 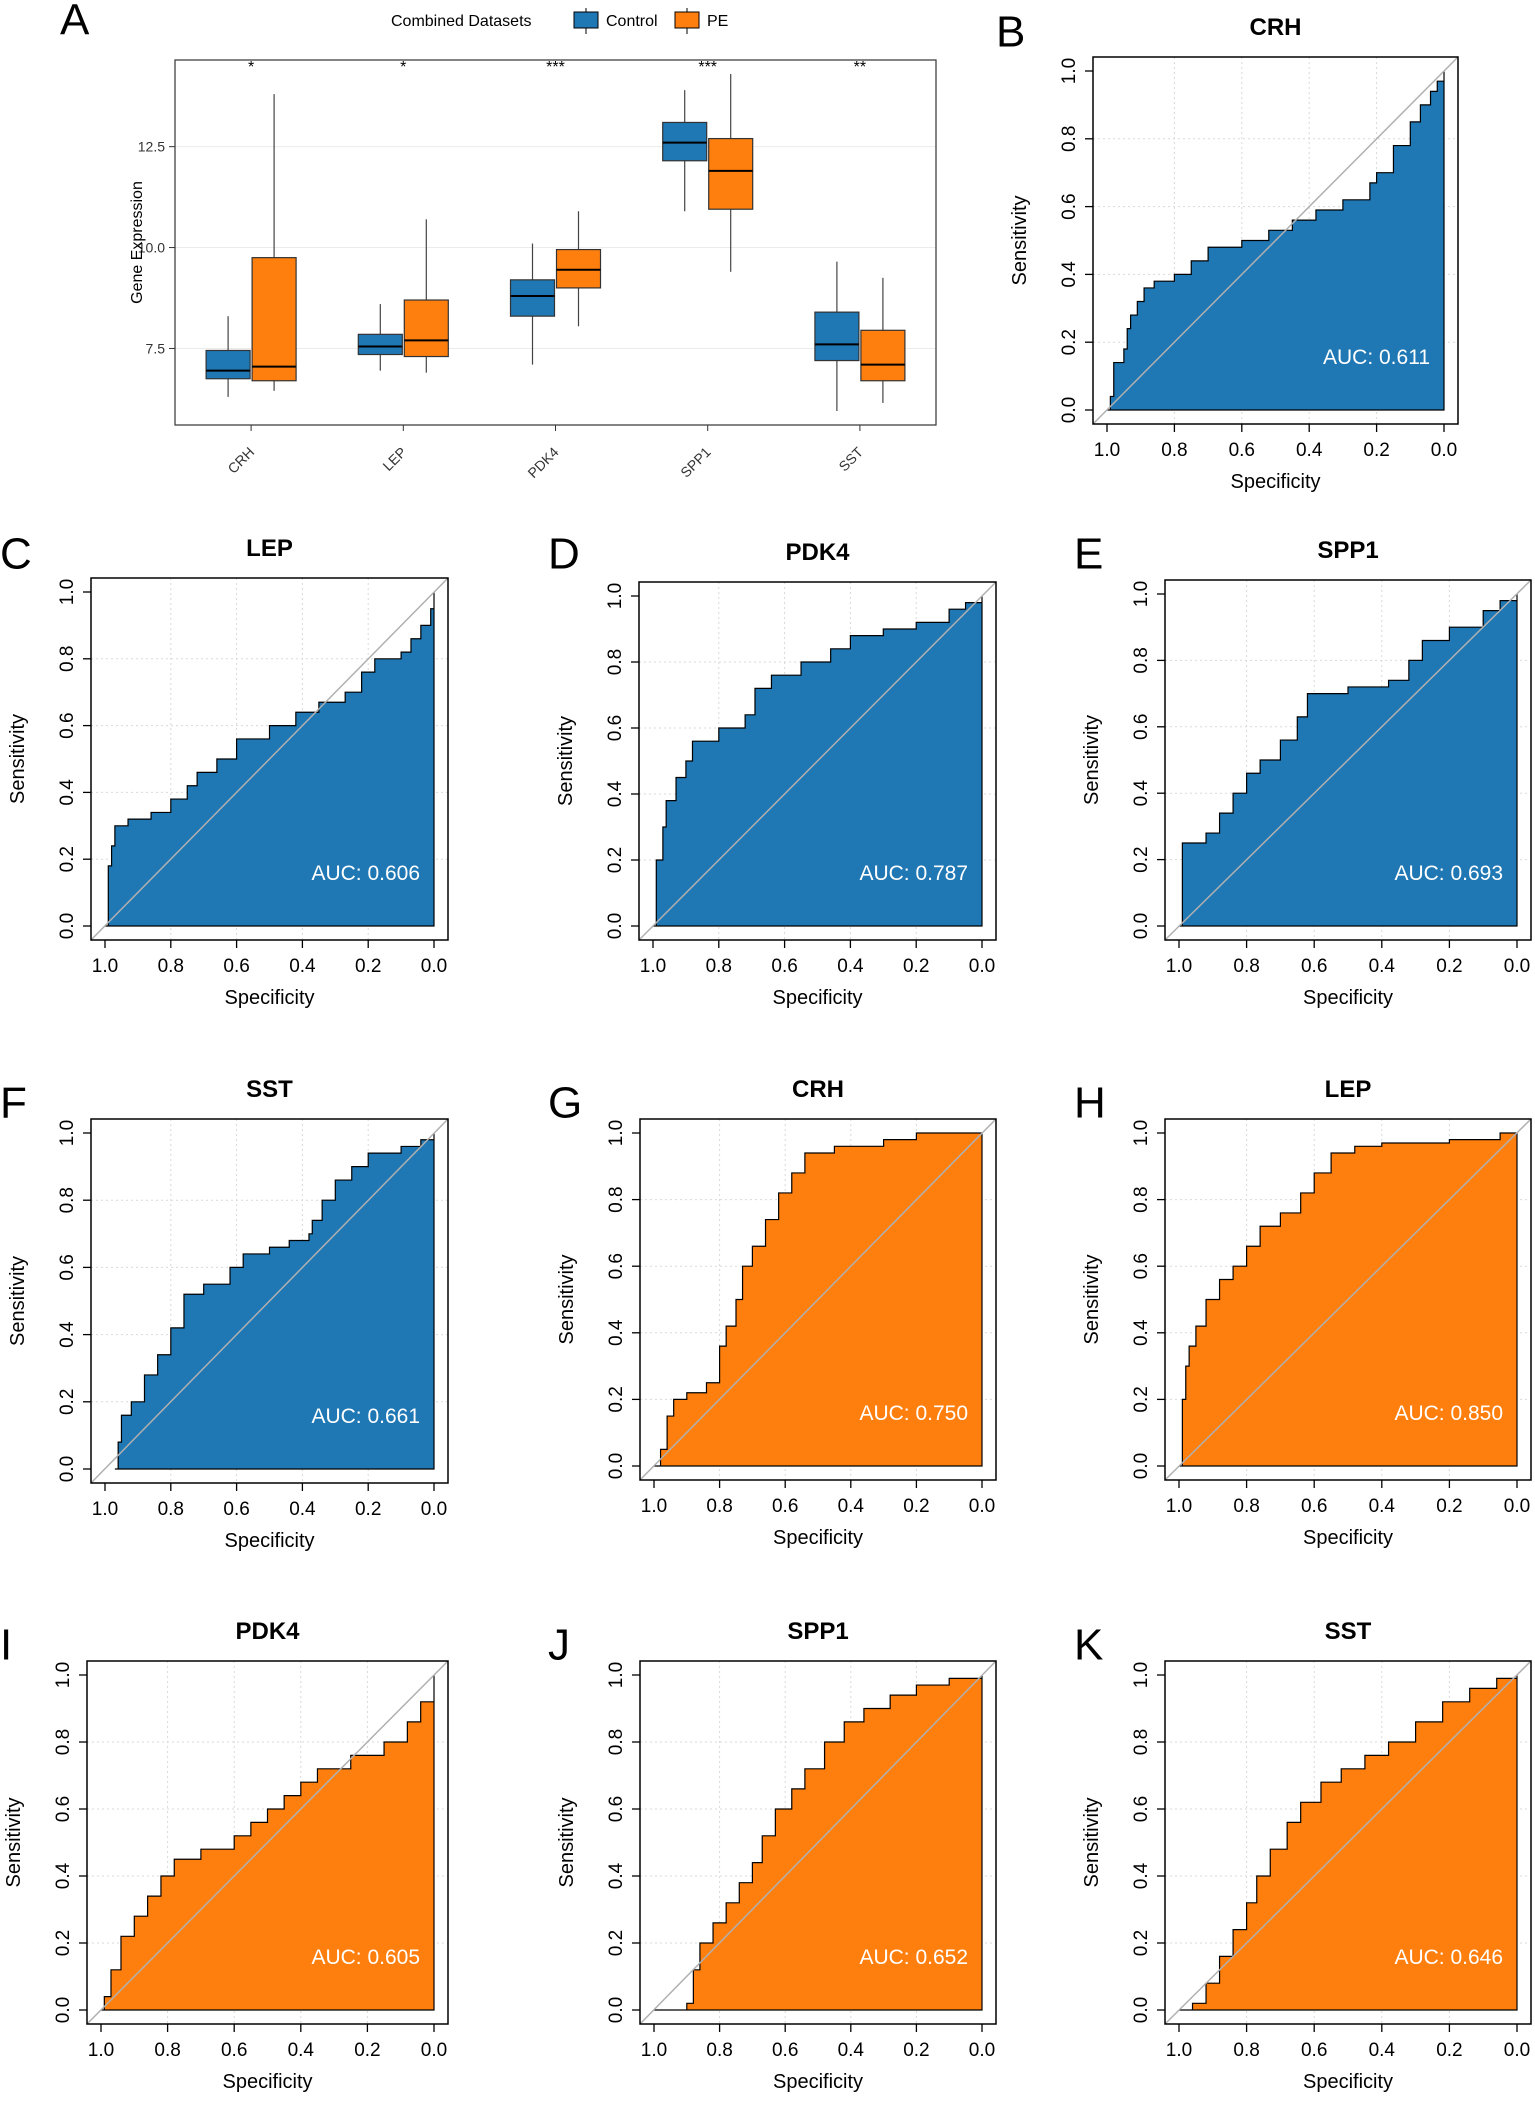 I want to click on panel-letter: H, so click(x=1090, y=1103).